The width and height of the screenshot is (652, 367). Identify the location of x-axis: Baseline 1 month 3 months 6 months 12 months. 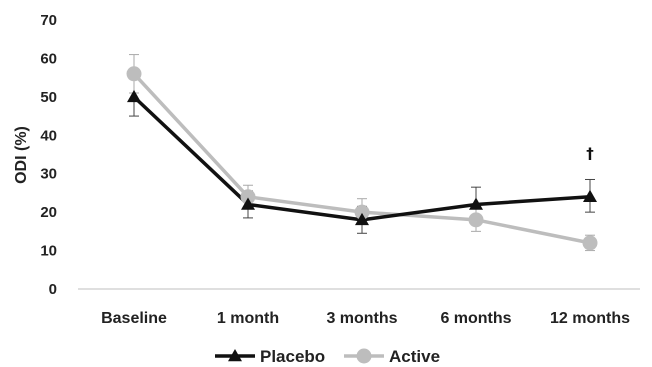
(359, 307).